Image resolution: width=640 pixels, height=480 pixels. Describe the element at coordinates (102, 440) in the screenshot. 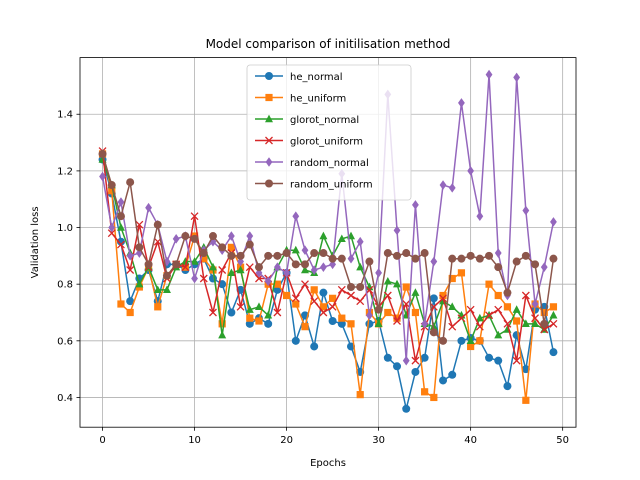

I see `x-tick-label: 0` at that location.